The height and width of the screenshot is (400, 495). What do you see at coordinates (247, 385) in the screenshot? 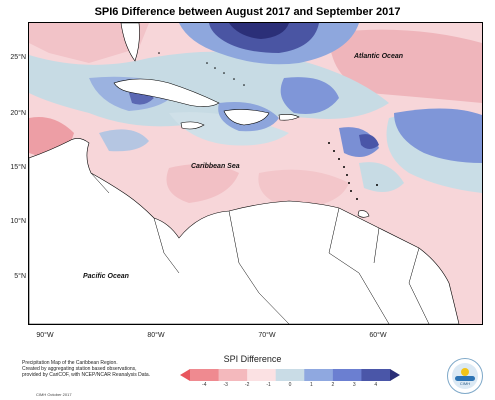
I see `legend-tick-label: -2` at bounding box center [247, 385].